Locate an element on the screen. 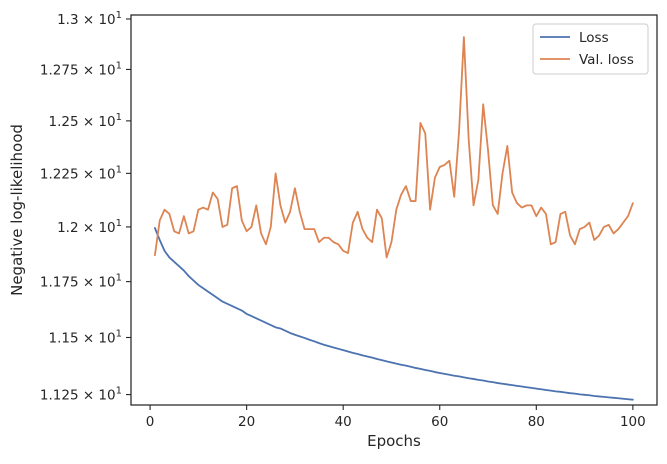 This screenshot has width=667, height=464. x-tick-label: 40 is located at coordinates (343, 422).